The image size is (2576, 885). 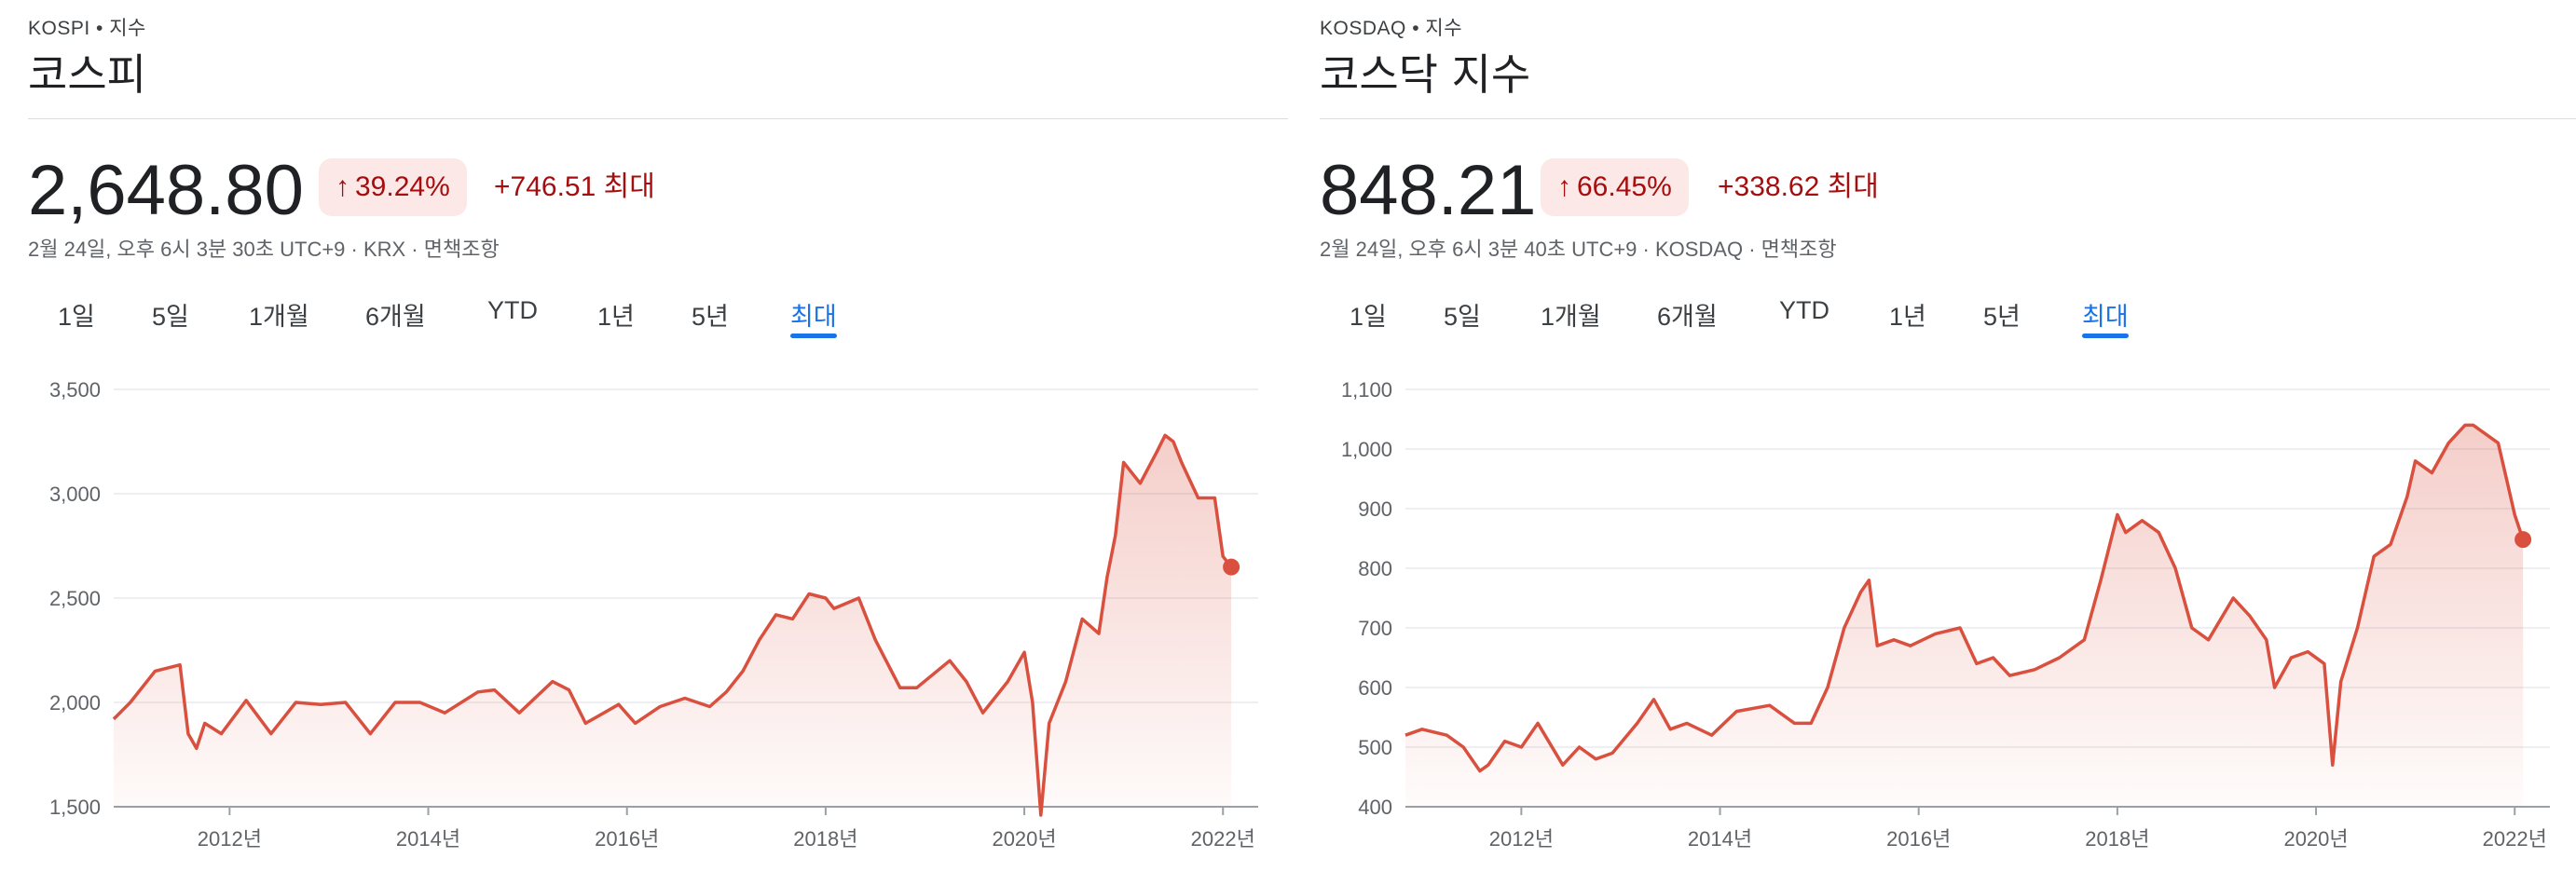 What do you see at coordinates (264, 249) in the screenshot?
I see `quote-meta: 2월 24일, 오후 6시 3분 30초 UTC+9 · KRX · 면책조항` at bounding box center [264, 249].